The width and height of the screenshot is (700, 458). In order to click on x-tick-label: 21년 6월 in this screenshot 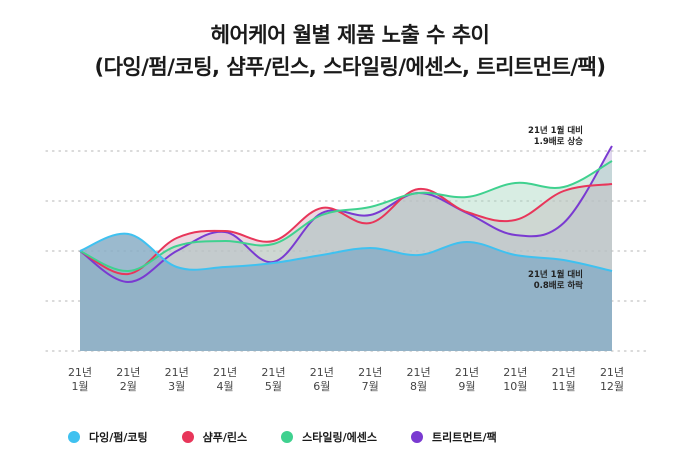, I will do `click(322, 379)`.